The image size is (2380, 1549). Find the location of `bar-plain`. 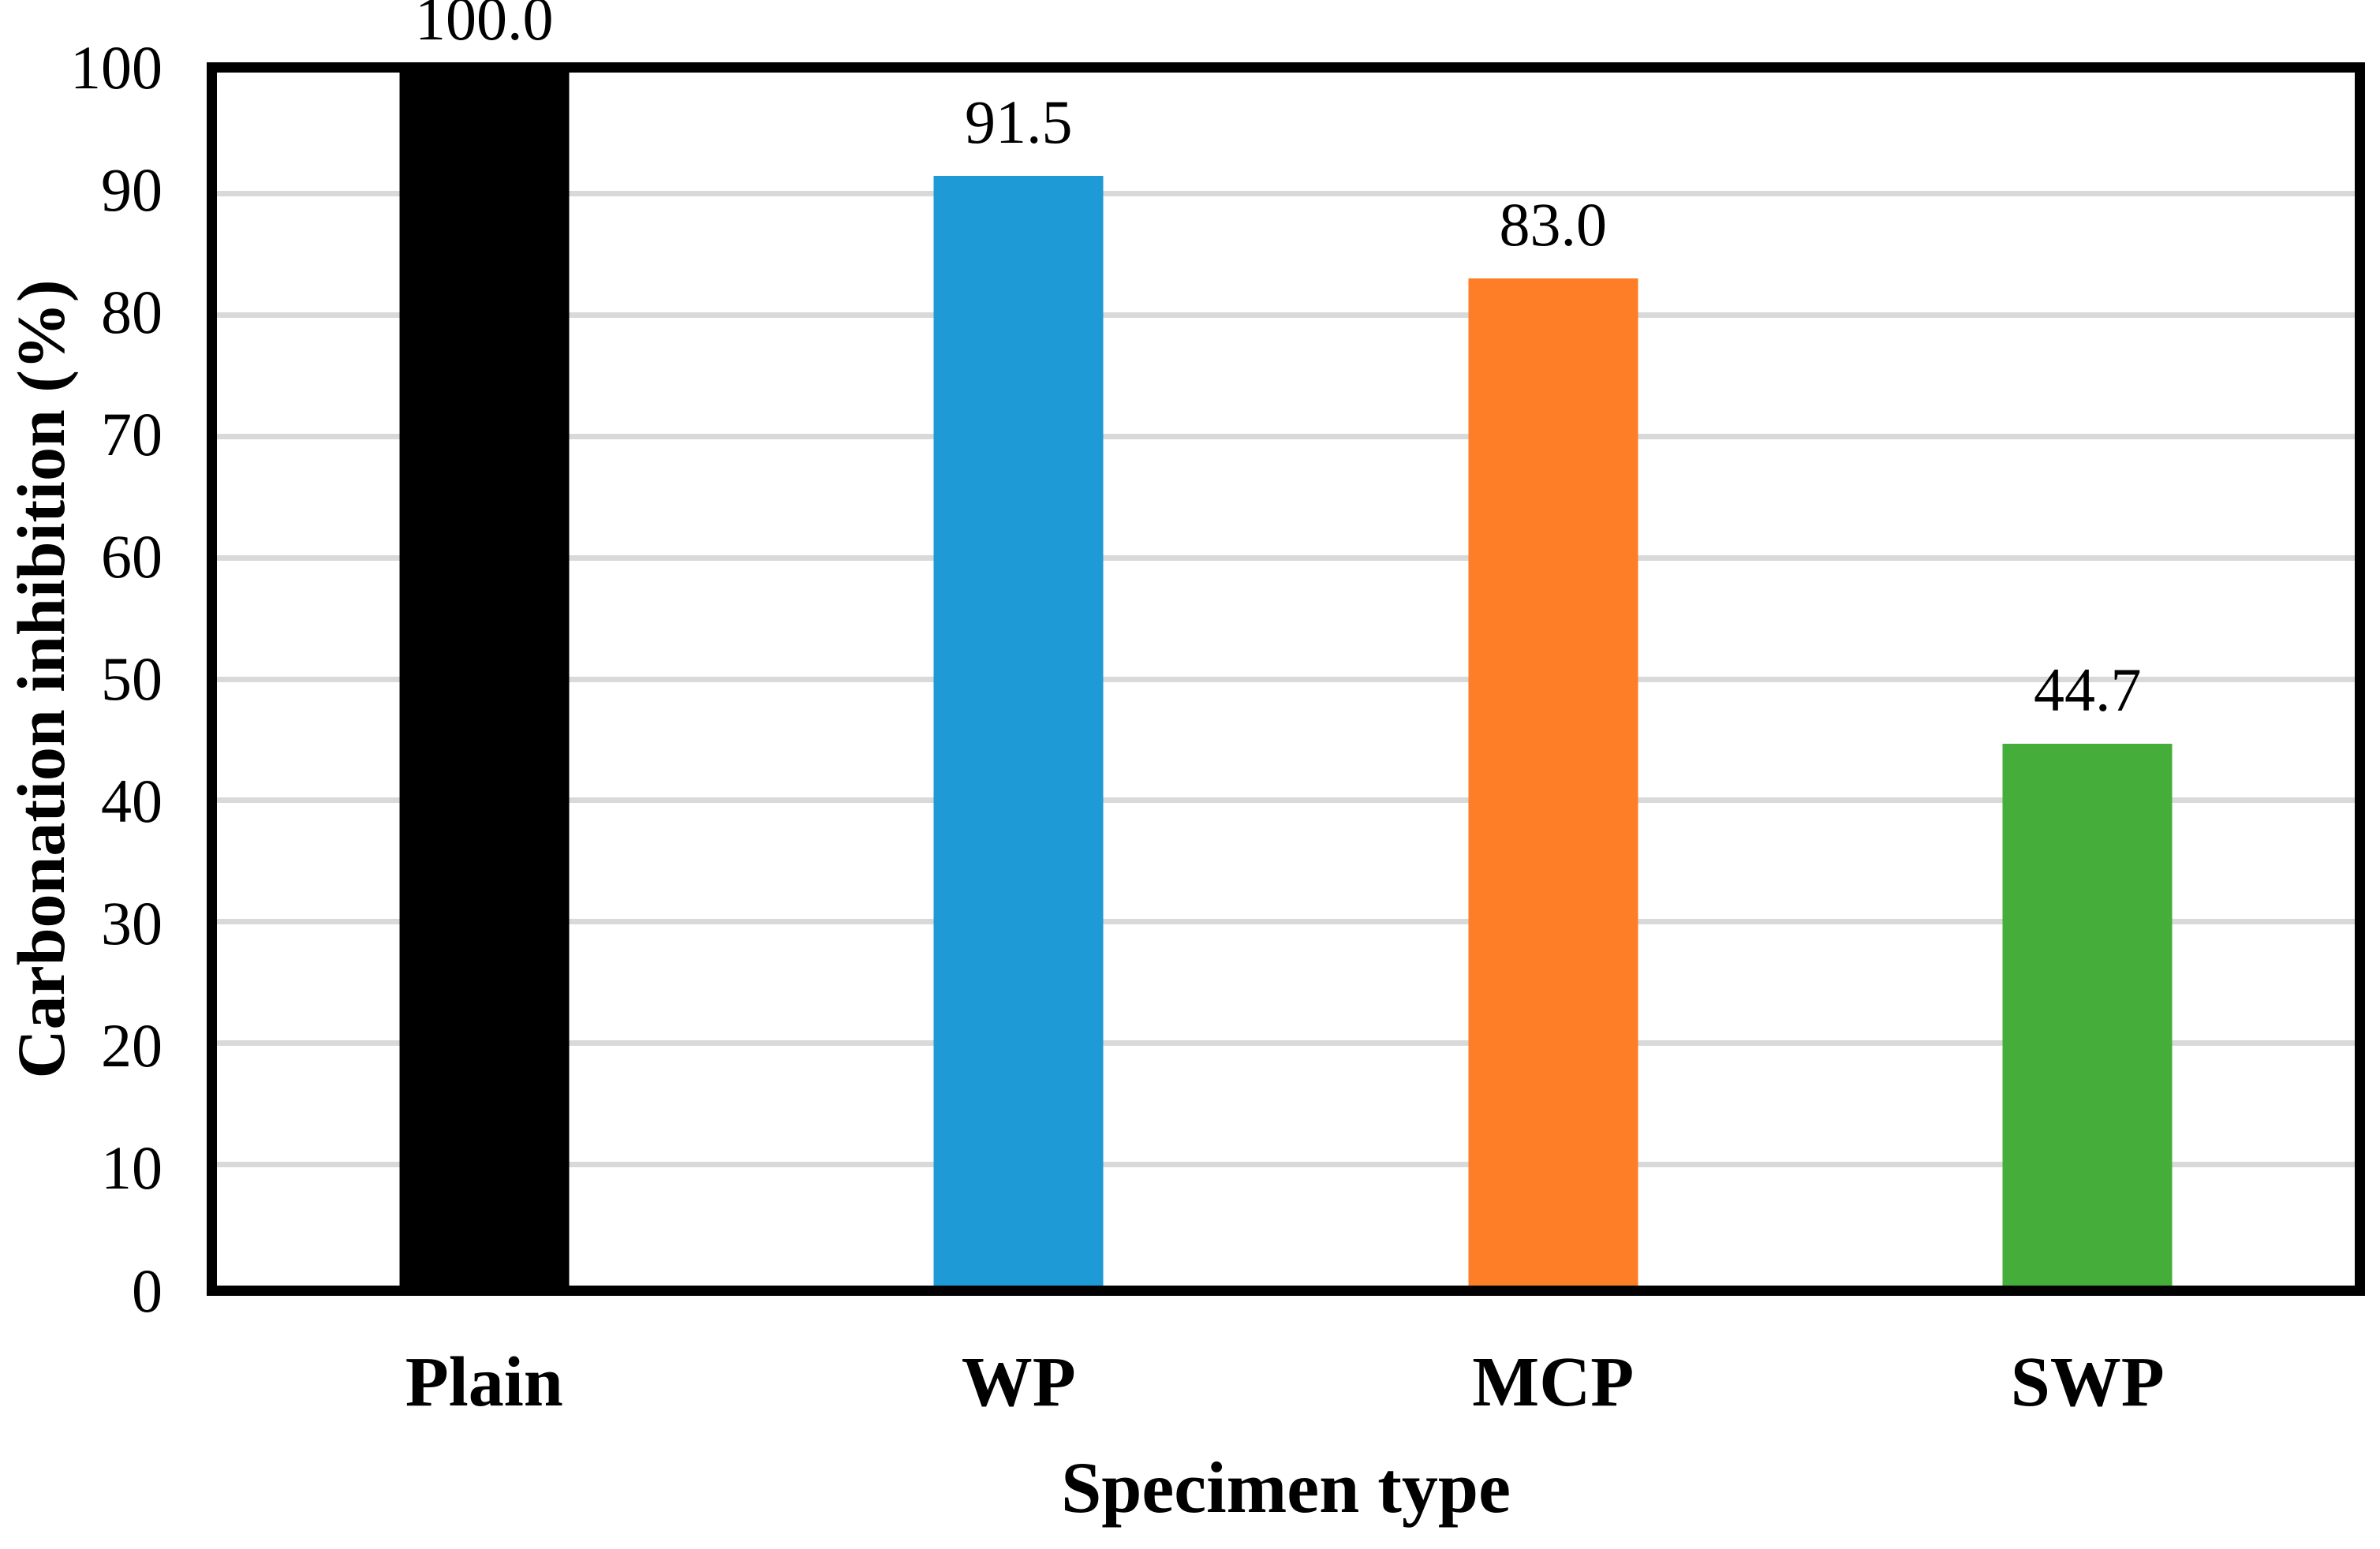

bar-plain is located at coordinates (484, 679).